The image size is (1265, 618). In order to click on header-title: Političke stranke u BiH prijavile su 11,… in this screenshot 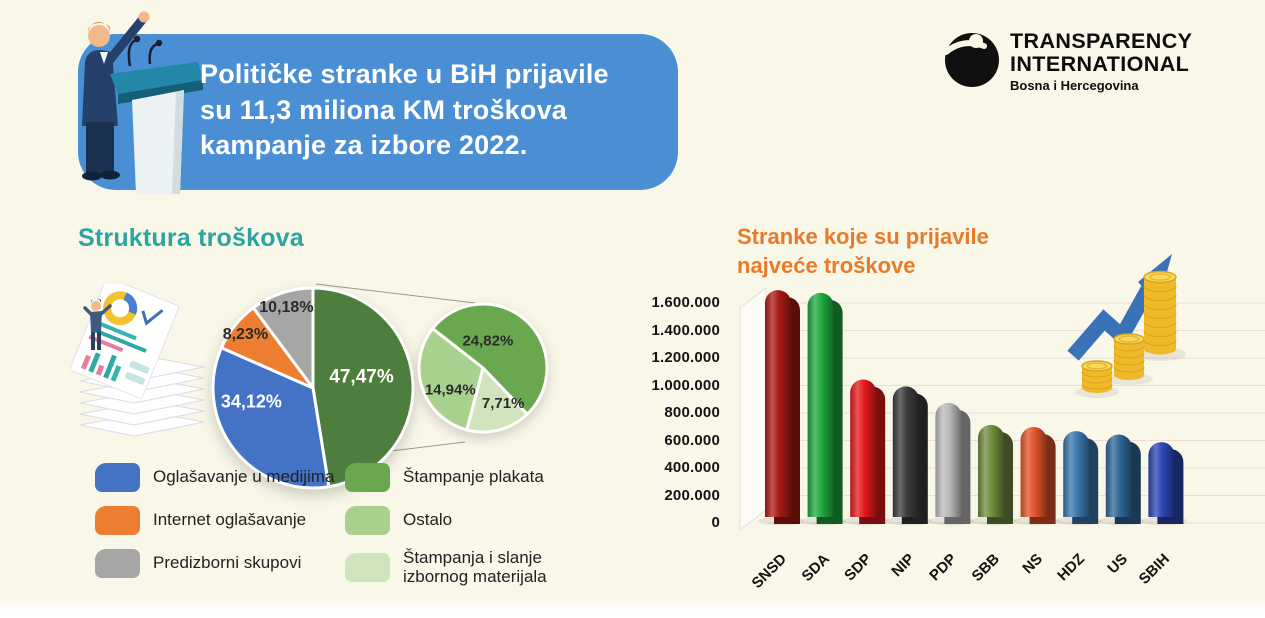, I will do `click(440, 110)`.